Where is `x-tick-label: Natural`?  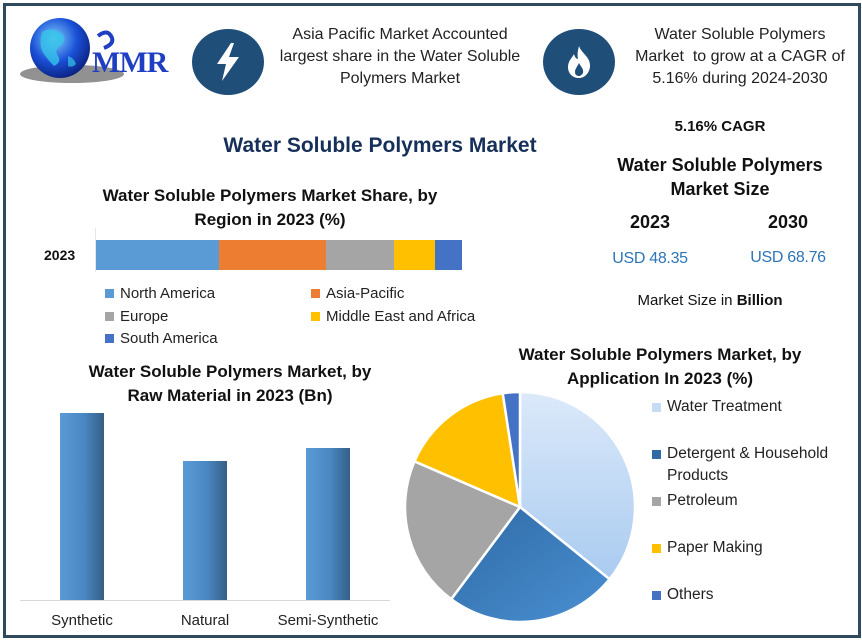
x-tick-label: Natural is located at coordinates (205, 620).